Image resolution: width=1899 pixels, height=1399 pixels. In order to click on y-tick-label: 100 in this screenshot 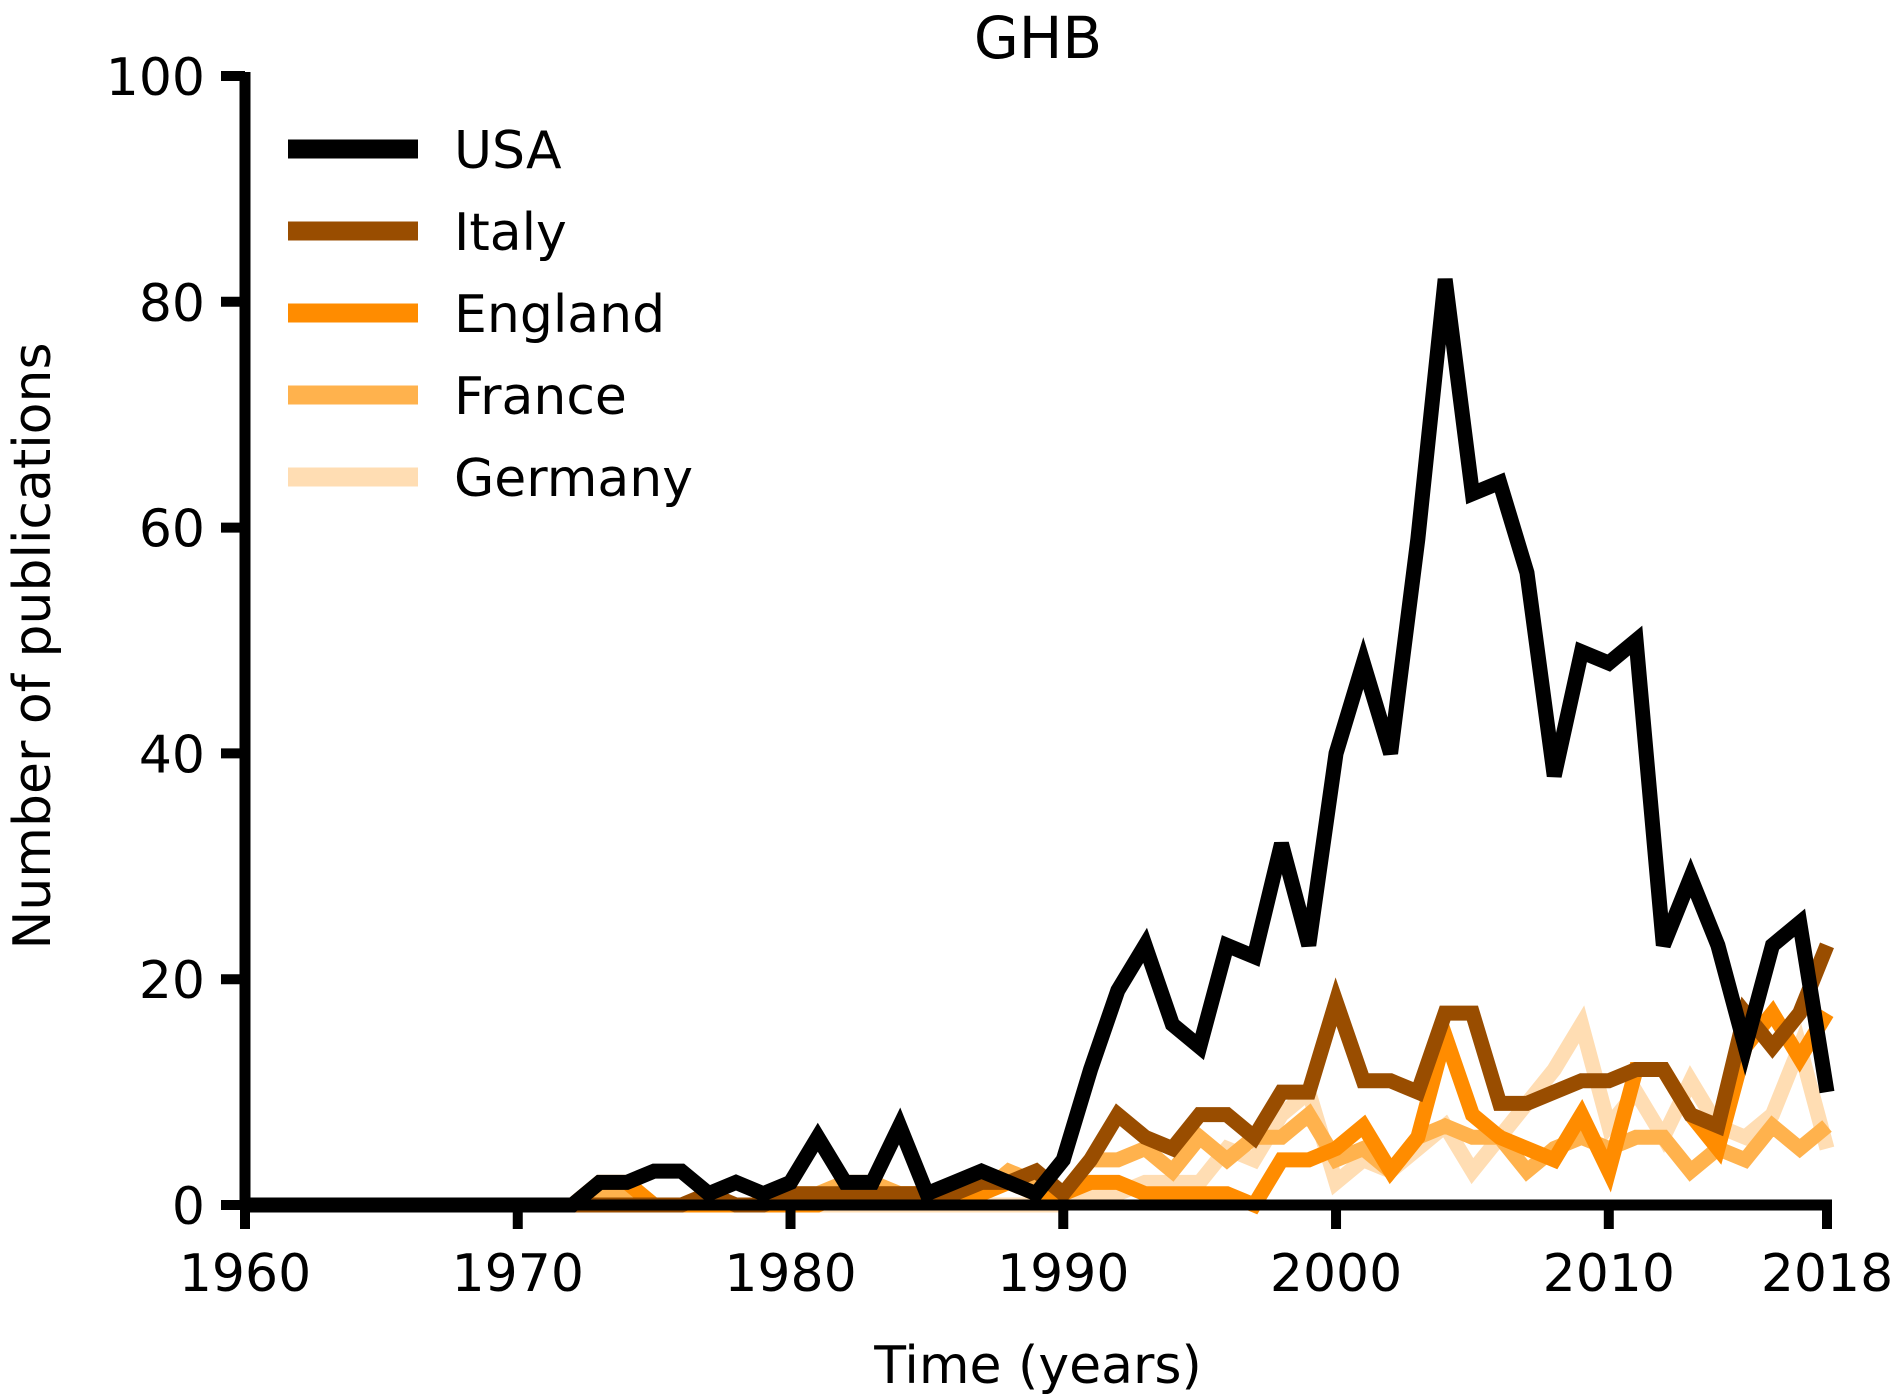, I will do `click(155, 78)`.